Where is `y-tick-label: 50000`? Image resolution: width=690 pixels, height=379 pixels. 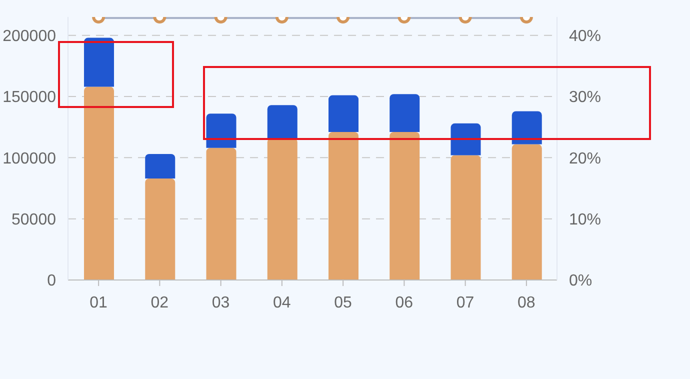 y-tick-label: 50000 is located at coordinates (34, 220).